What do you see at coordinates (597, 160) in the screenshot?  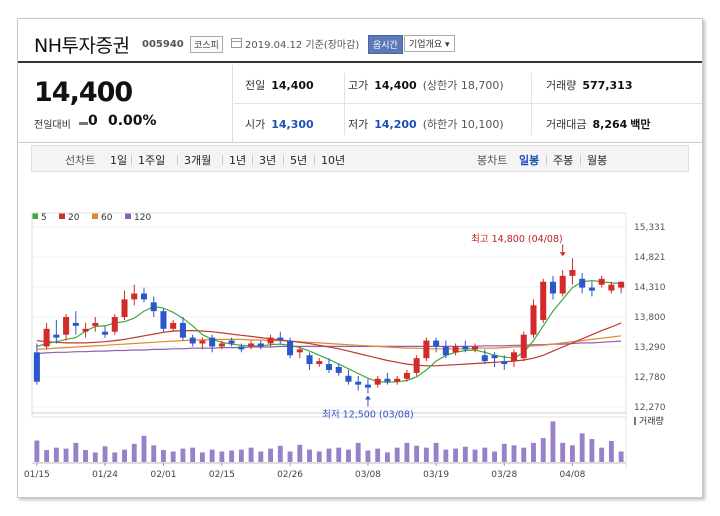 I see `candle-monthly: 월봉` at bounding box center [597, 160].